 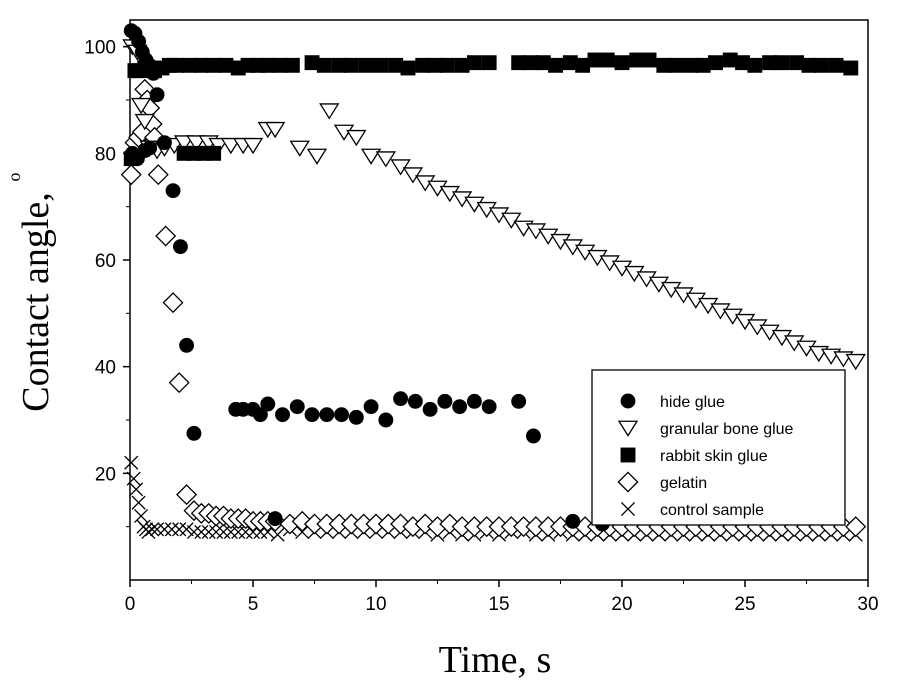 I want to click on legend-label: granular bone glue, so click(x=727, y=429).